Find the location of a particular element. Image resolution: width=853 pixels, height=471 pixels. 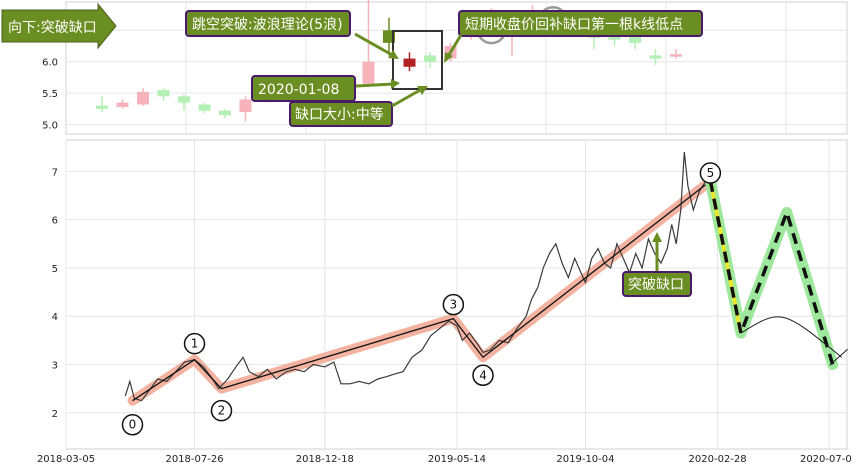

direction-callout: 向下:突破缺口 is located at coordinates (59, 26).